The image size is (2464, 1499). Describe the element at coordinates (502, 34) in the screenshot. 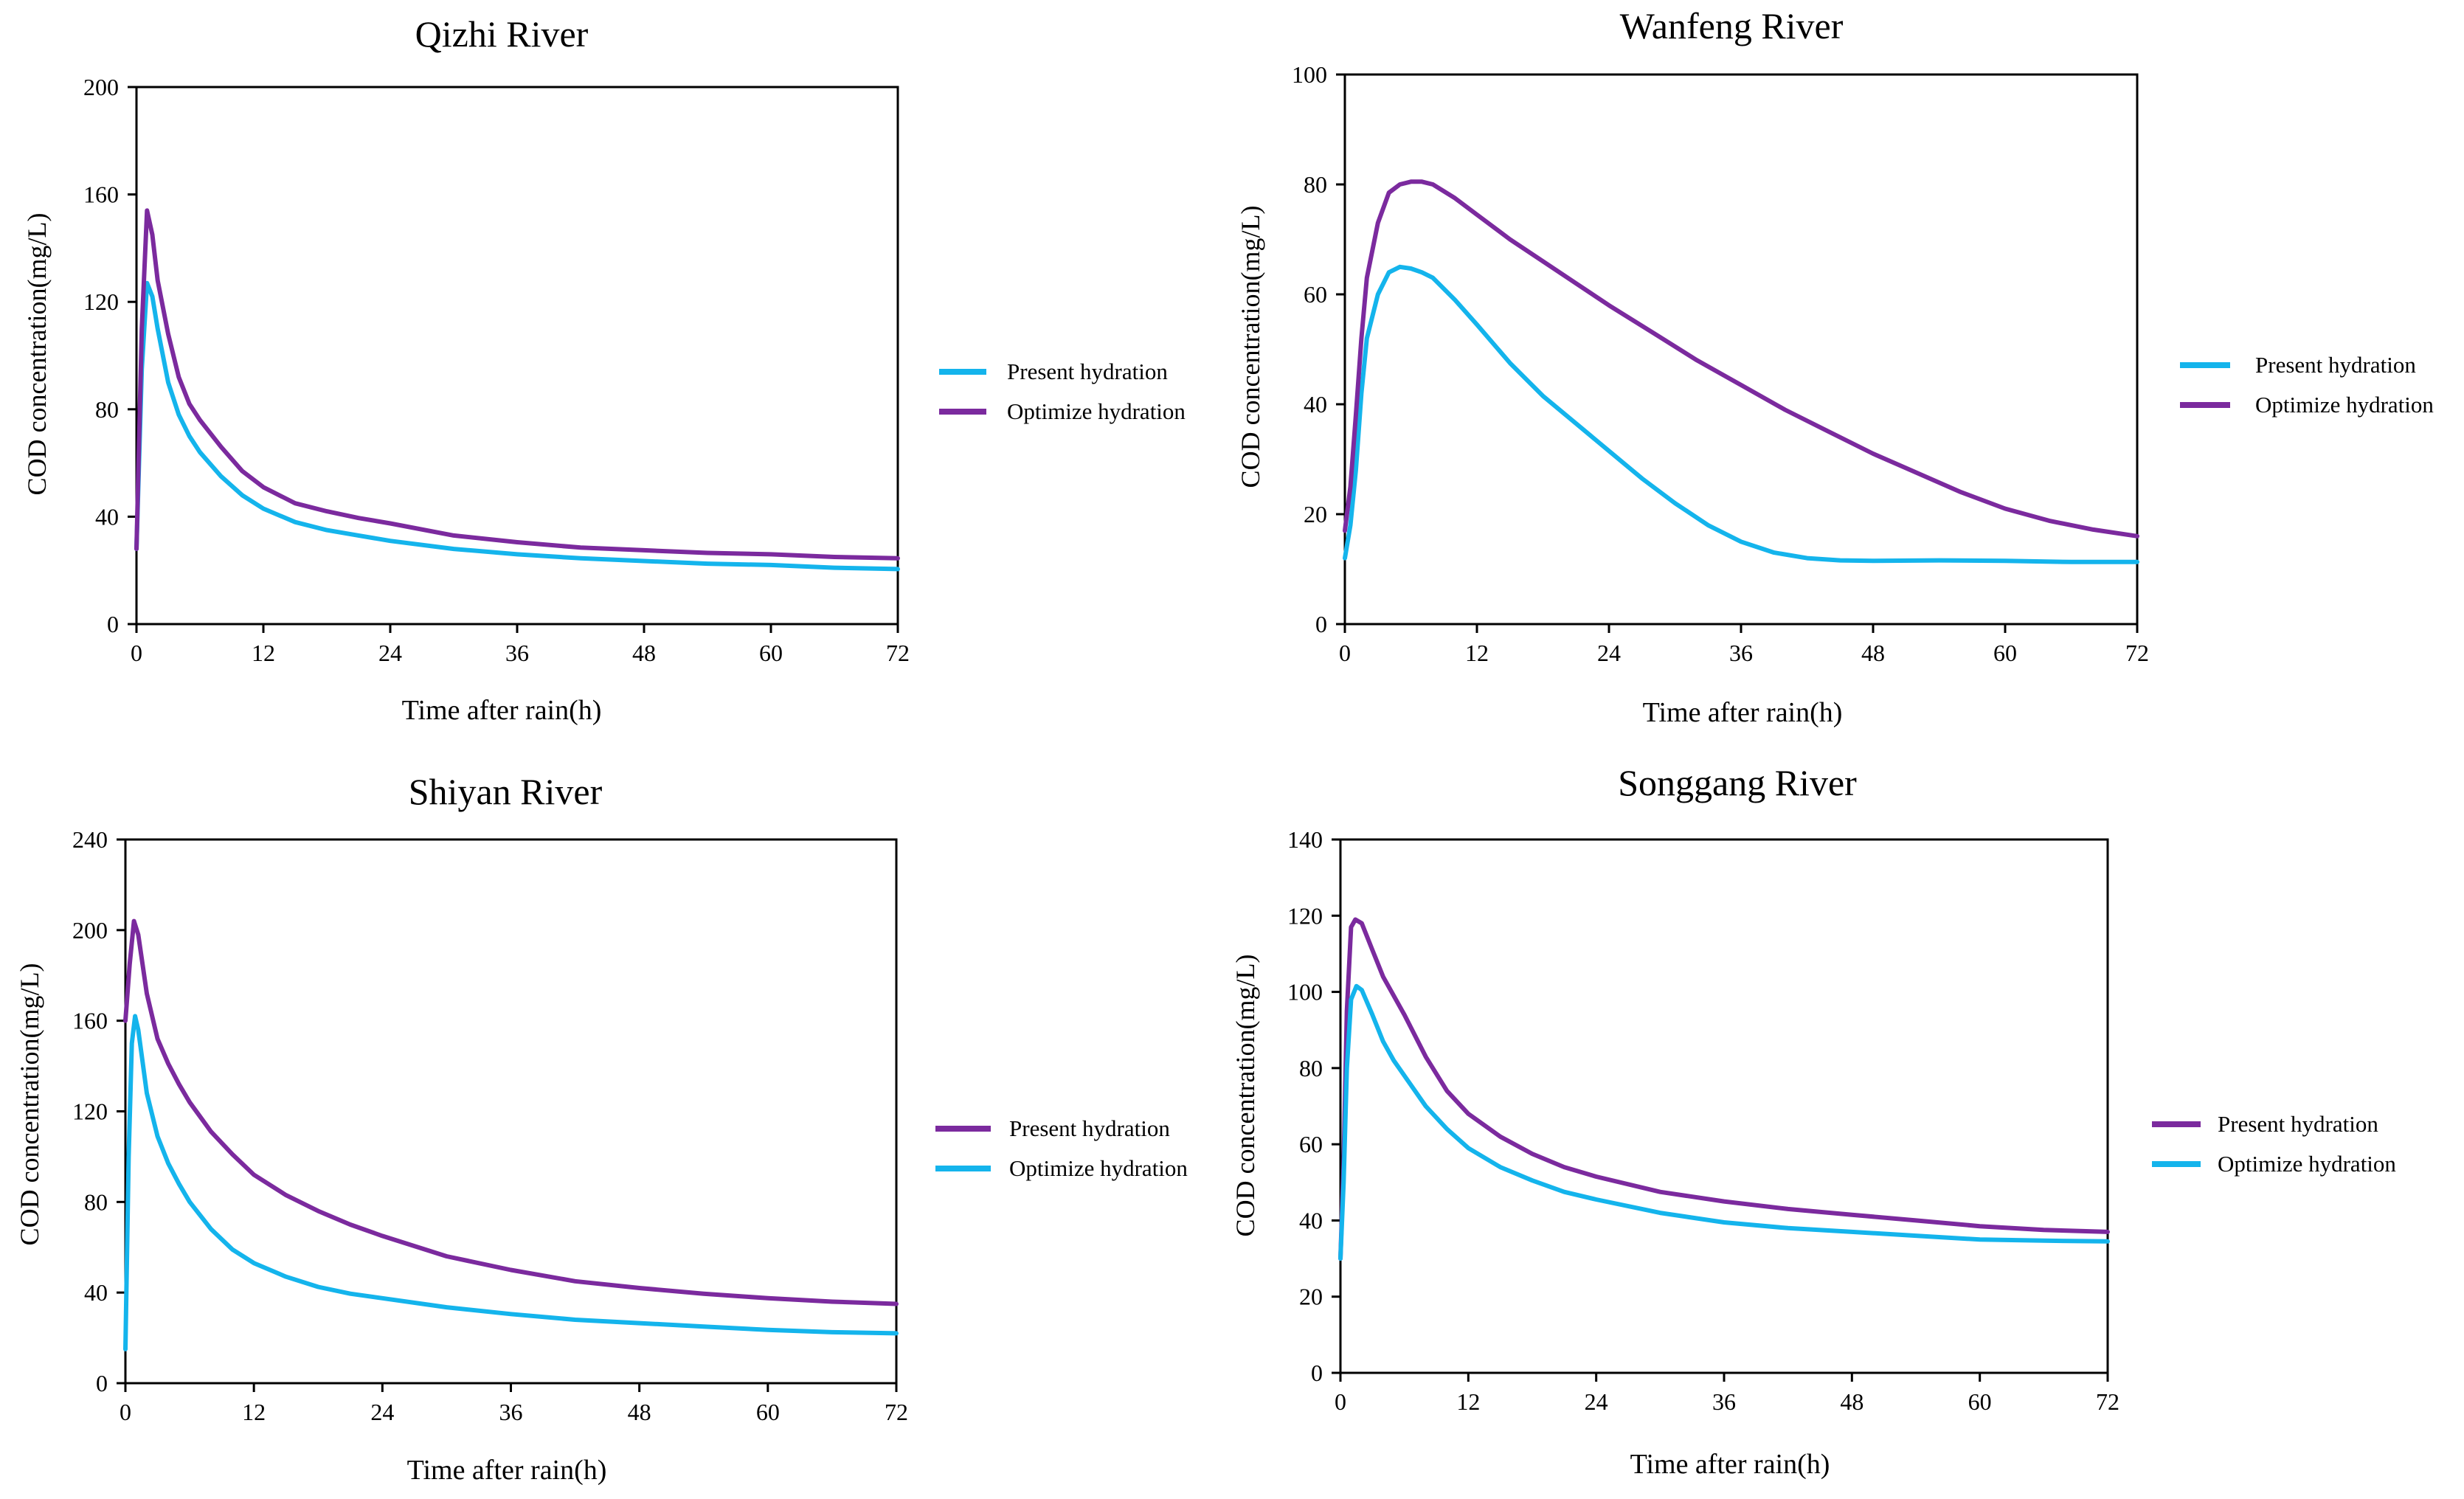

I see `chart-title: Qizhi River` at that location.